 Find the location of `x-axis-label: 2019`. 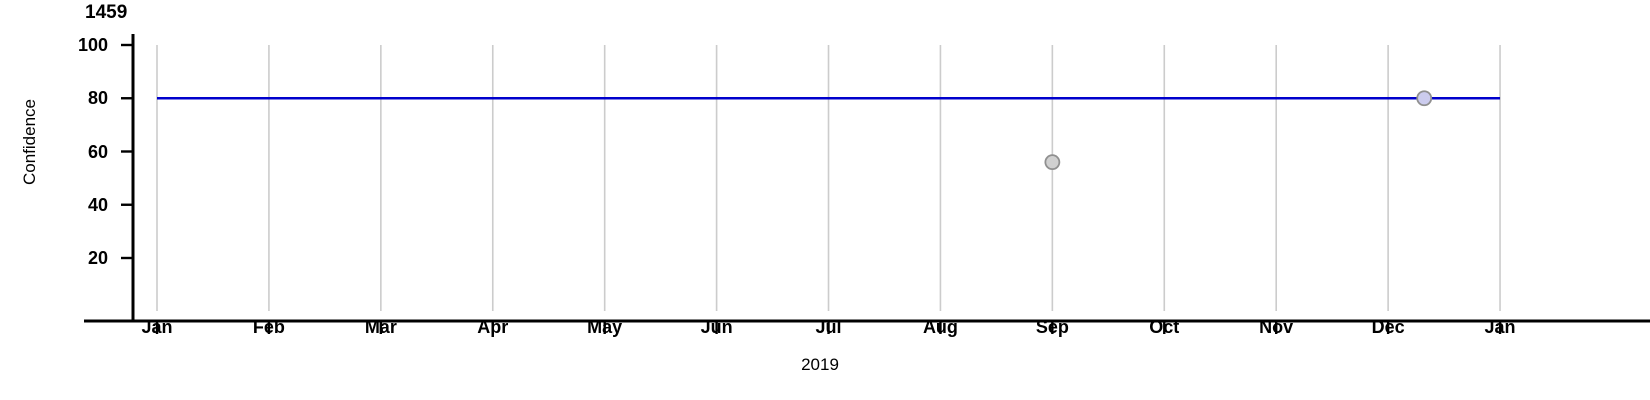

x-axis-label: 2019 is located at coordinates (820, 364).